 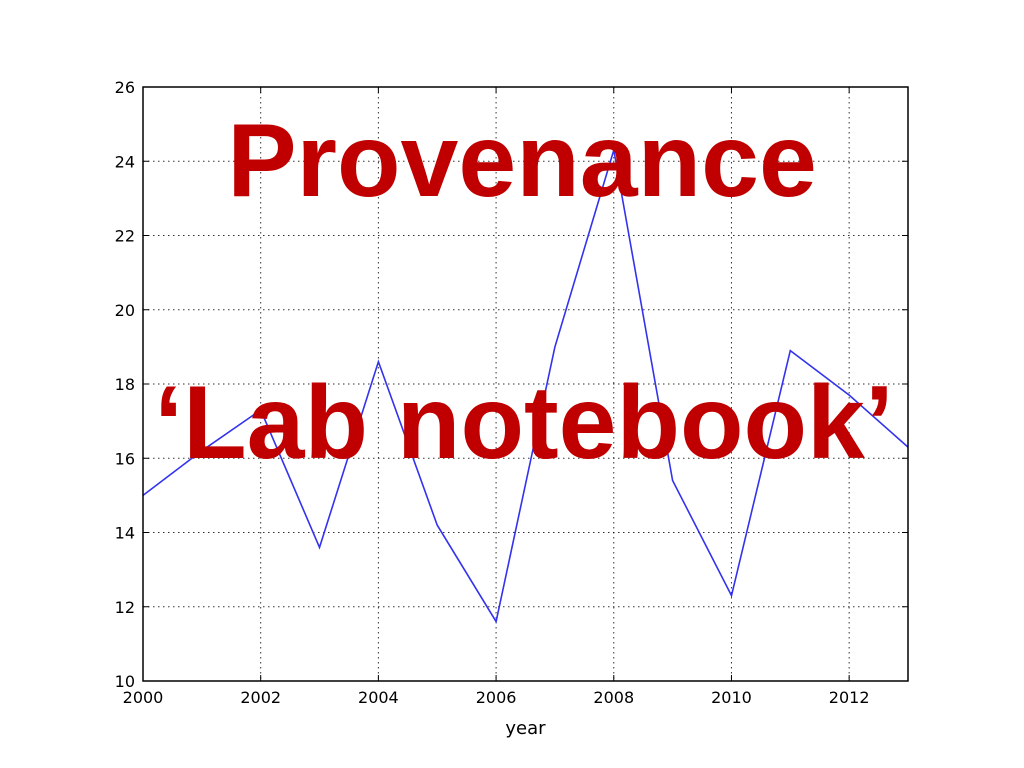 I want to click on x-axis-label: year, so click(x=525, y=728).